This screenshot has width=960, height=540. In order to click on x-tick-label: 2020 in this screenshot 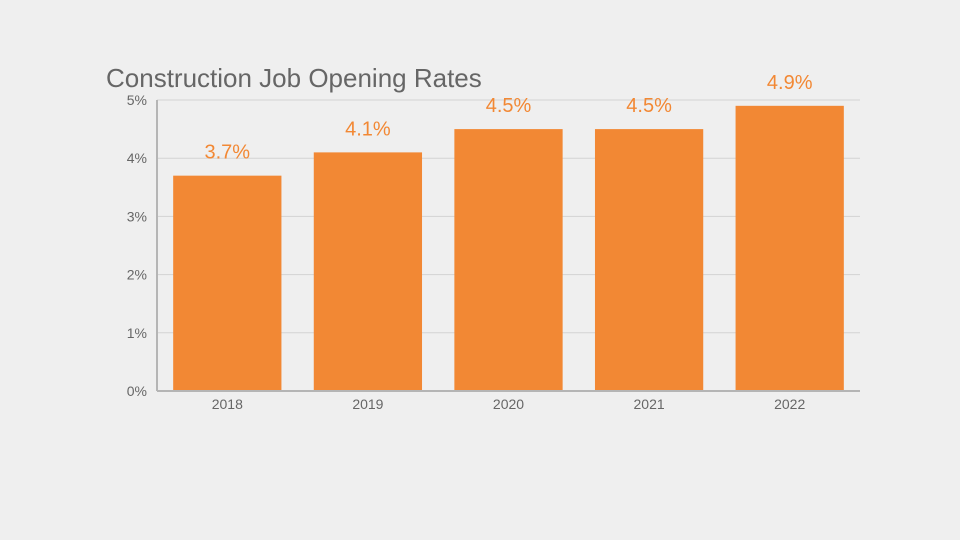, I will do `click(508, 404)`.